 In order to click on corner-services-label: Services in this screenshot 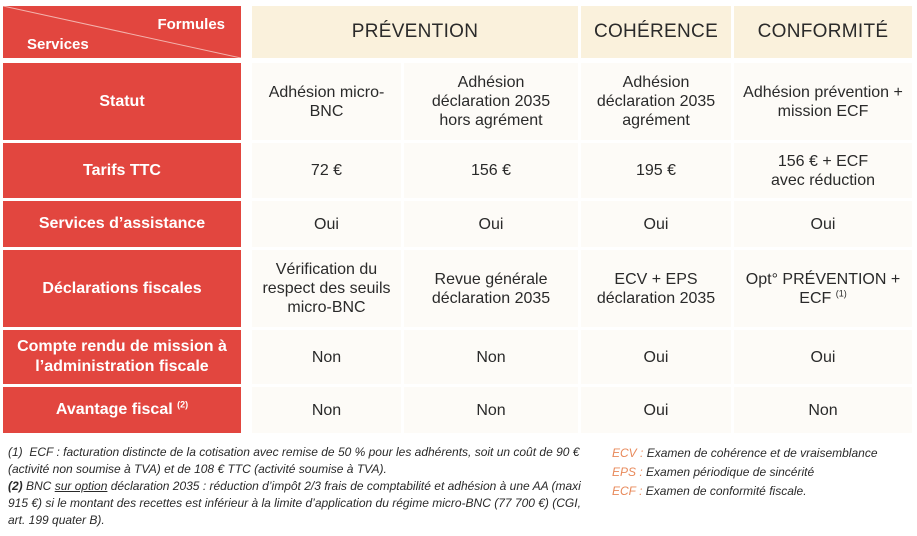, I will do `click(58, 44)`.